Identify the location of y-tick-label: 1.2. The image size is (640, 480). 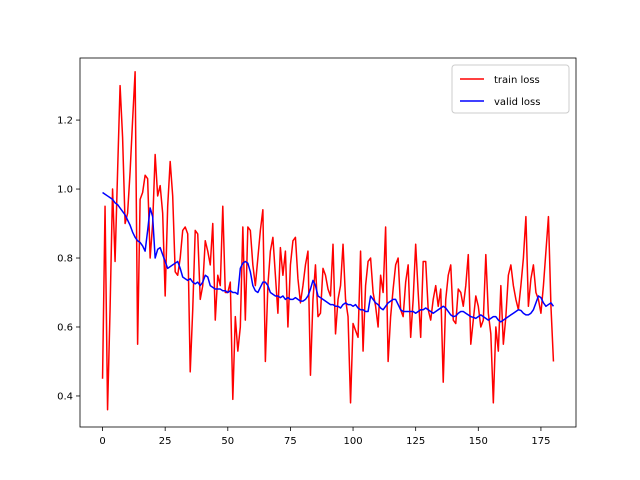
(65, 121).